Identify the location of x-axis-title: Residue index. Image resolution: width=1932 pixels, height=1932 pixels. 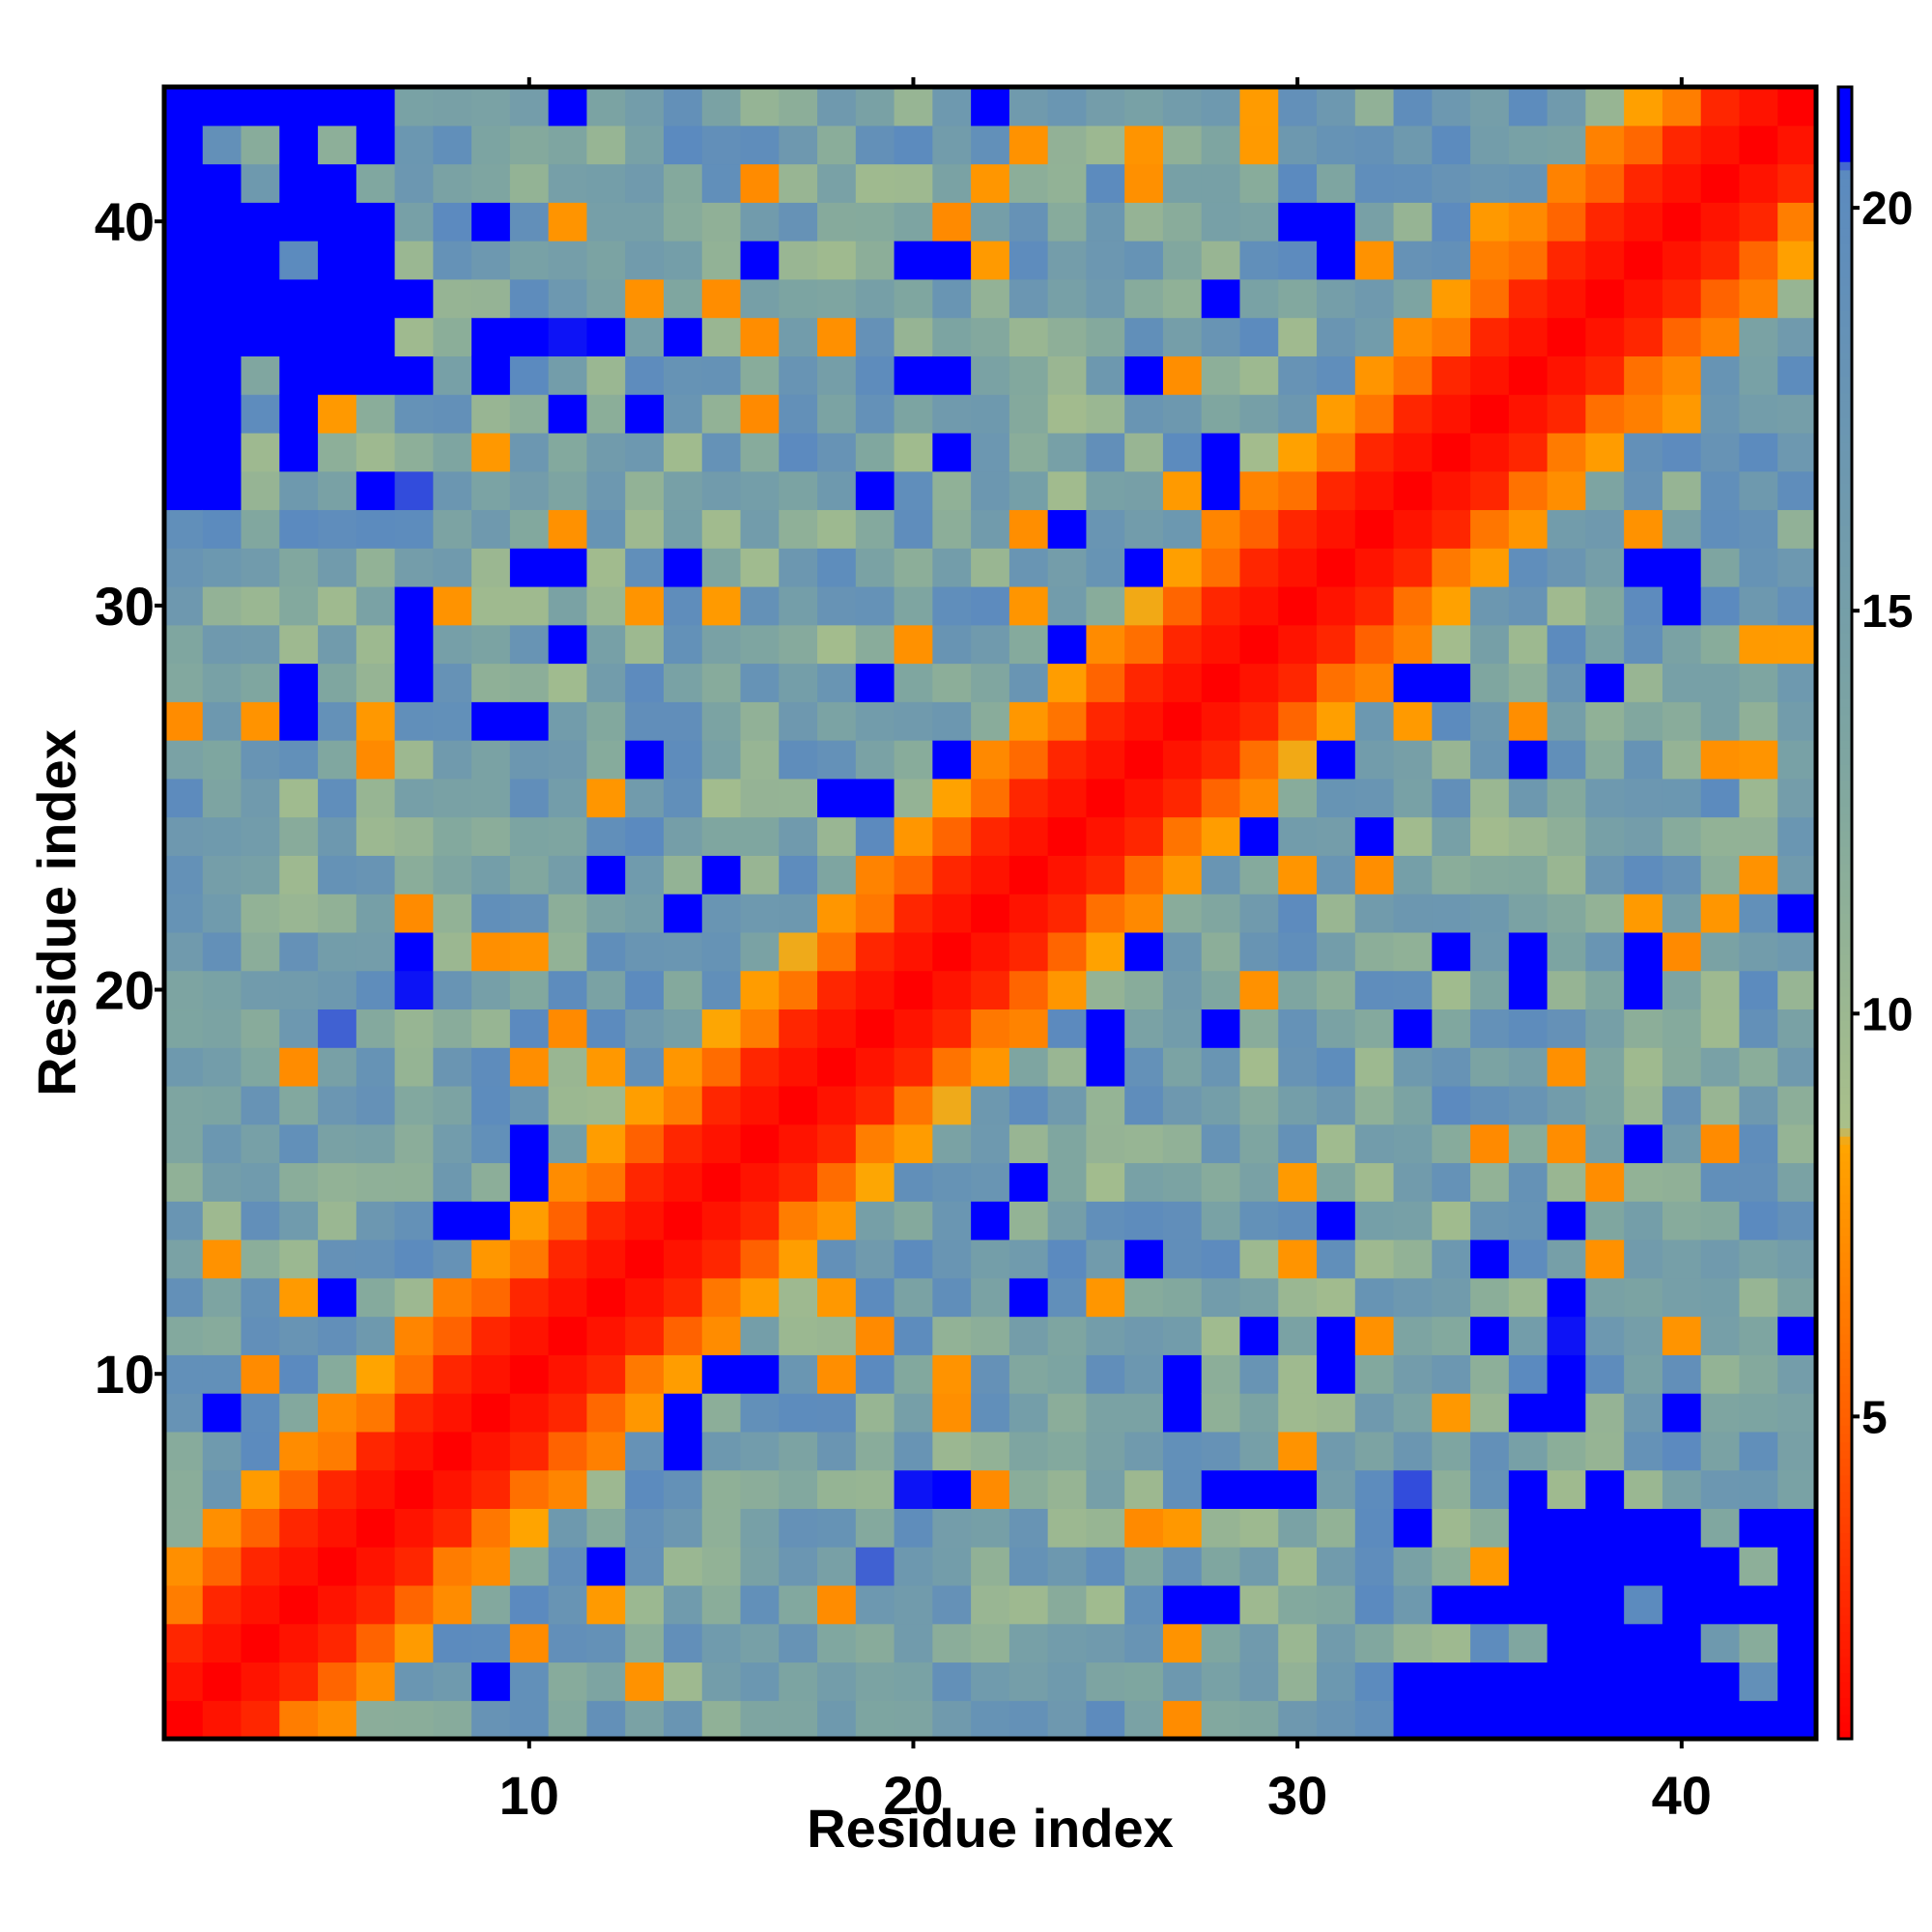
(990, 1828).